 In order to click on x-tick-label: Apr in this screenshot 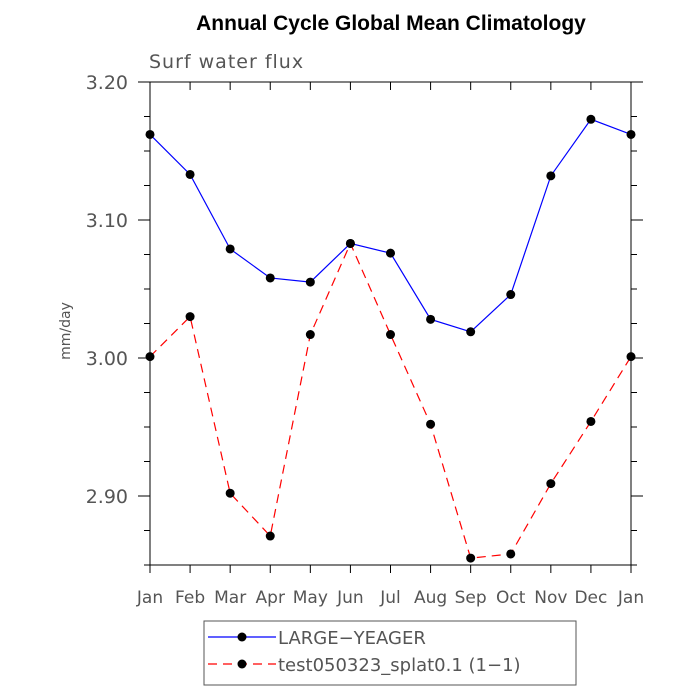, I will do `click(270, 598)`.